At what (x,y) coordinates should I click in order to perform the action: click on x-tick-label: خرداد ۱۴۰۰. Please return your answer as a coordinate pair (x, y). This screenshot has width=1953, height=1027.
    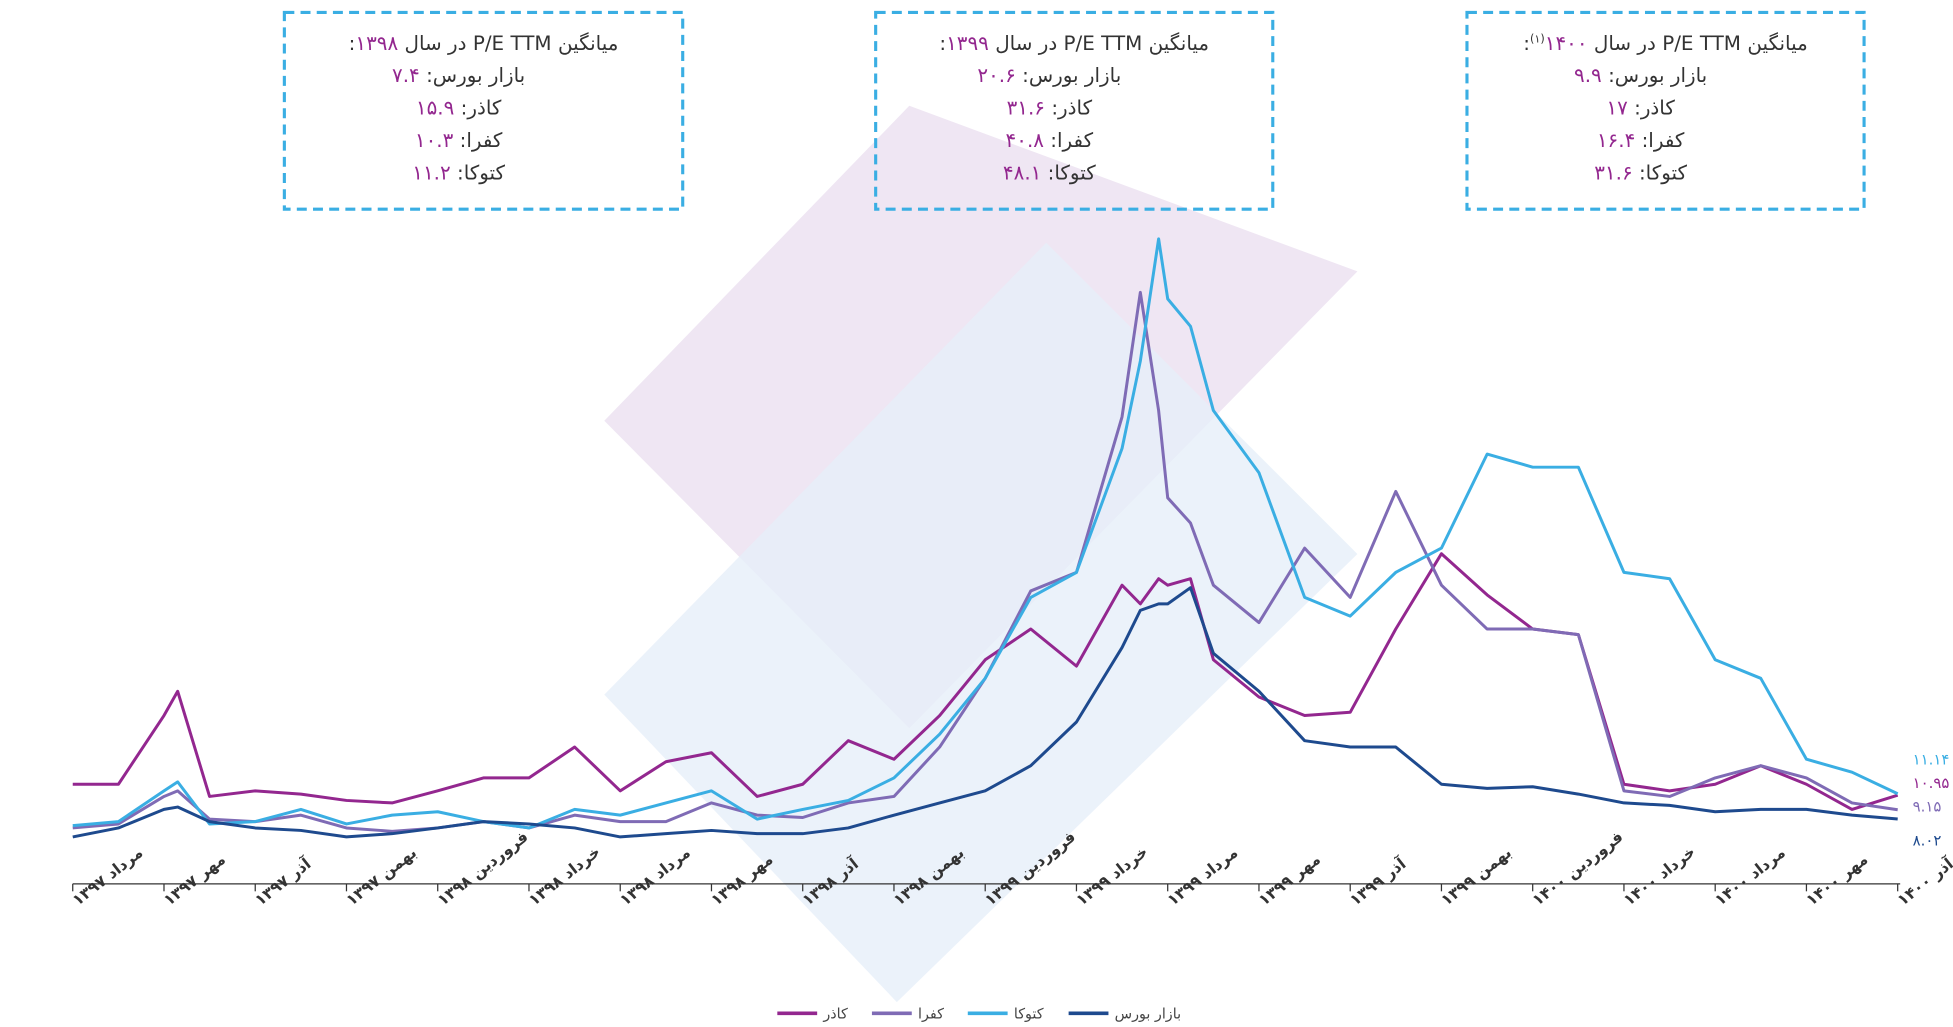
    Looking at the image, I should click on (1659, 876).